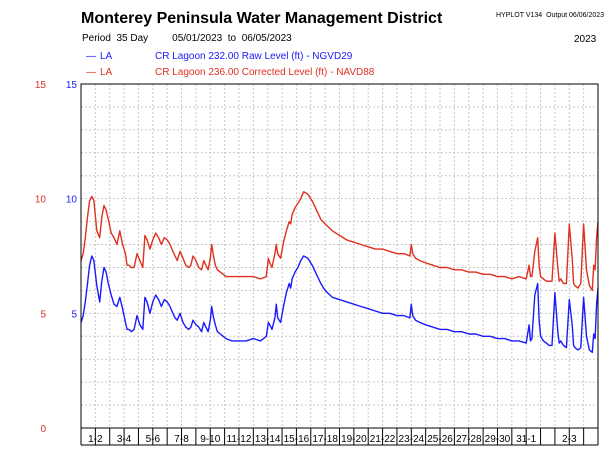 The image size is (613, 460). What do you see at coordinates (526, 439) in the screenshot?
I see `x-tick-label: 31-1` at bounding box center [526, 439].